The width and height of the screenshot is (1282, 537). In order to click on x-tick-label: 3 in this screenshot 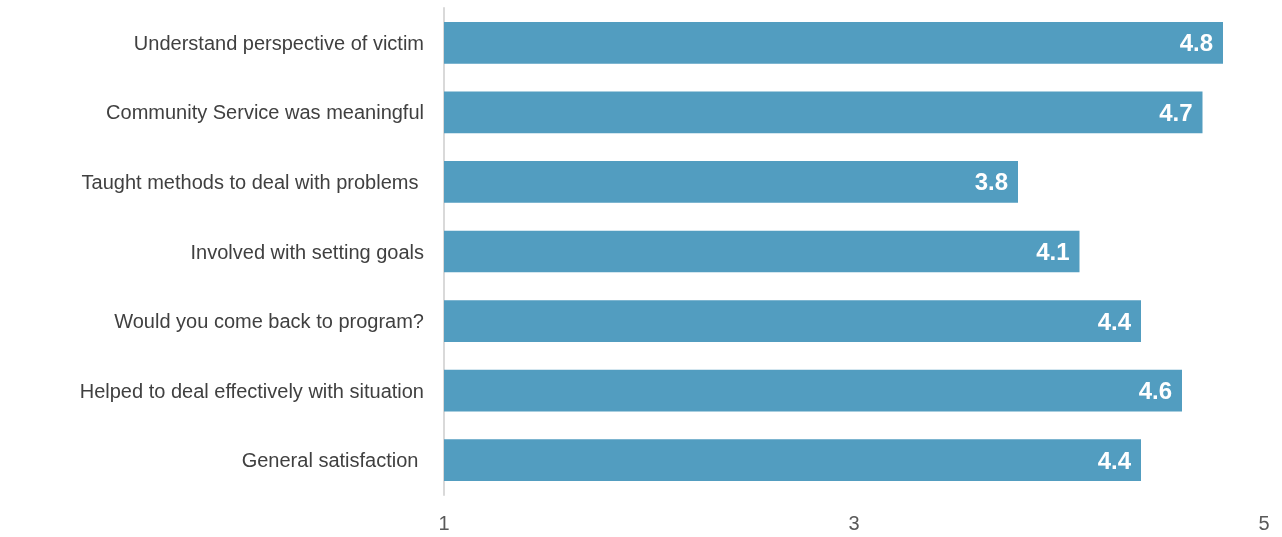, I will do `click(854, 523)`.